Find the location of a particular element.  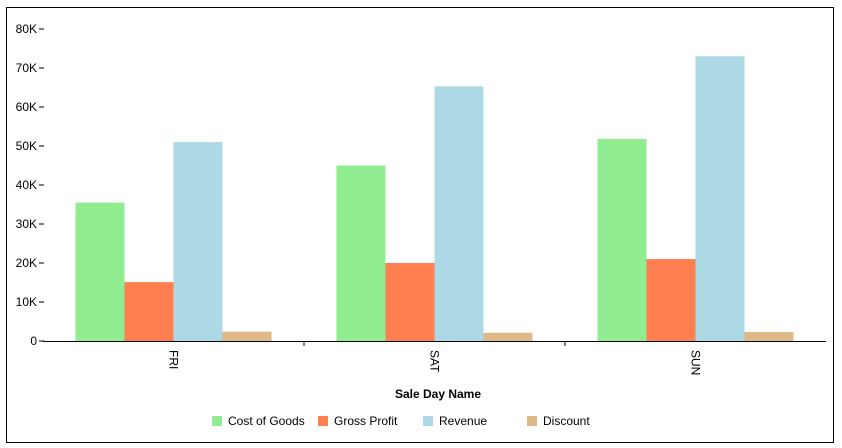

x-axis-label: Sale Day Name is located at coordinates (438, 394).